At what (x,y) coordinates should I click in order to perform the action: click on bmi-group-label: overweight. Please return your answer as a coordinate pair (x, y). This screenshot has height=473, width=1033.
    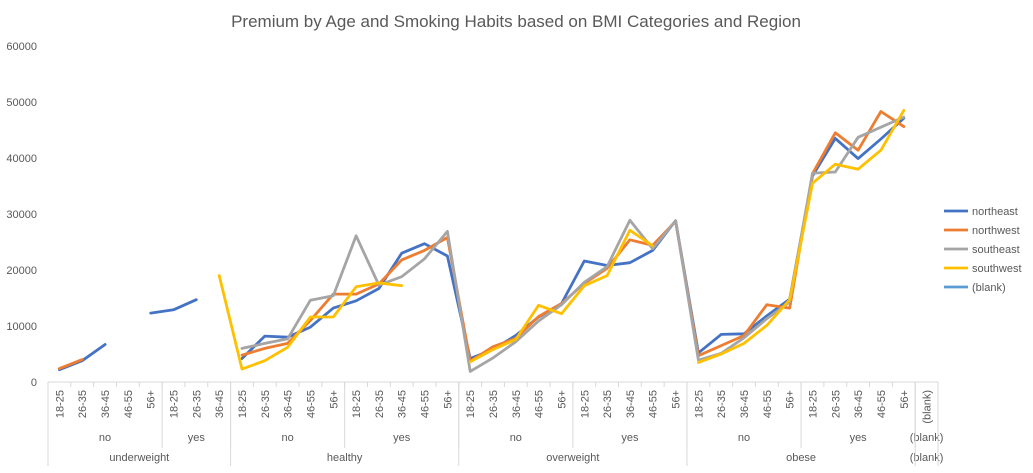
    Looking at the image, I should click on (572, 458).